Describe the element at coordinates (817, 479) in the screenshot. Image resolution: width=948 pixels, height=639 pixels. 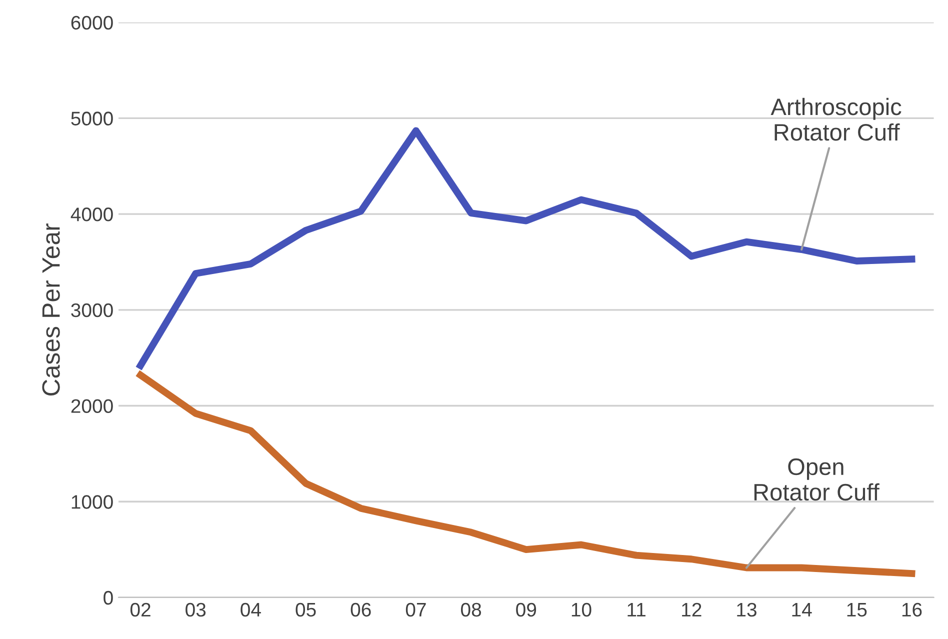
I see `annotation: Open Rotator Cuff` at that location.